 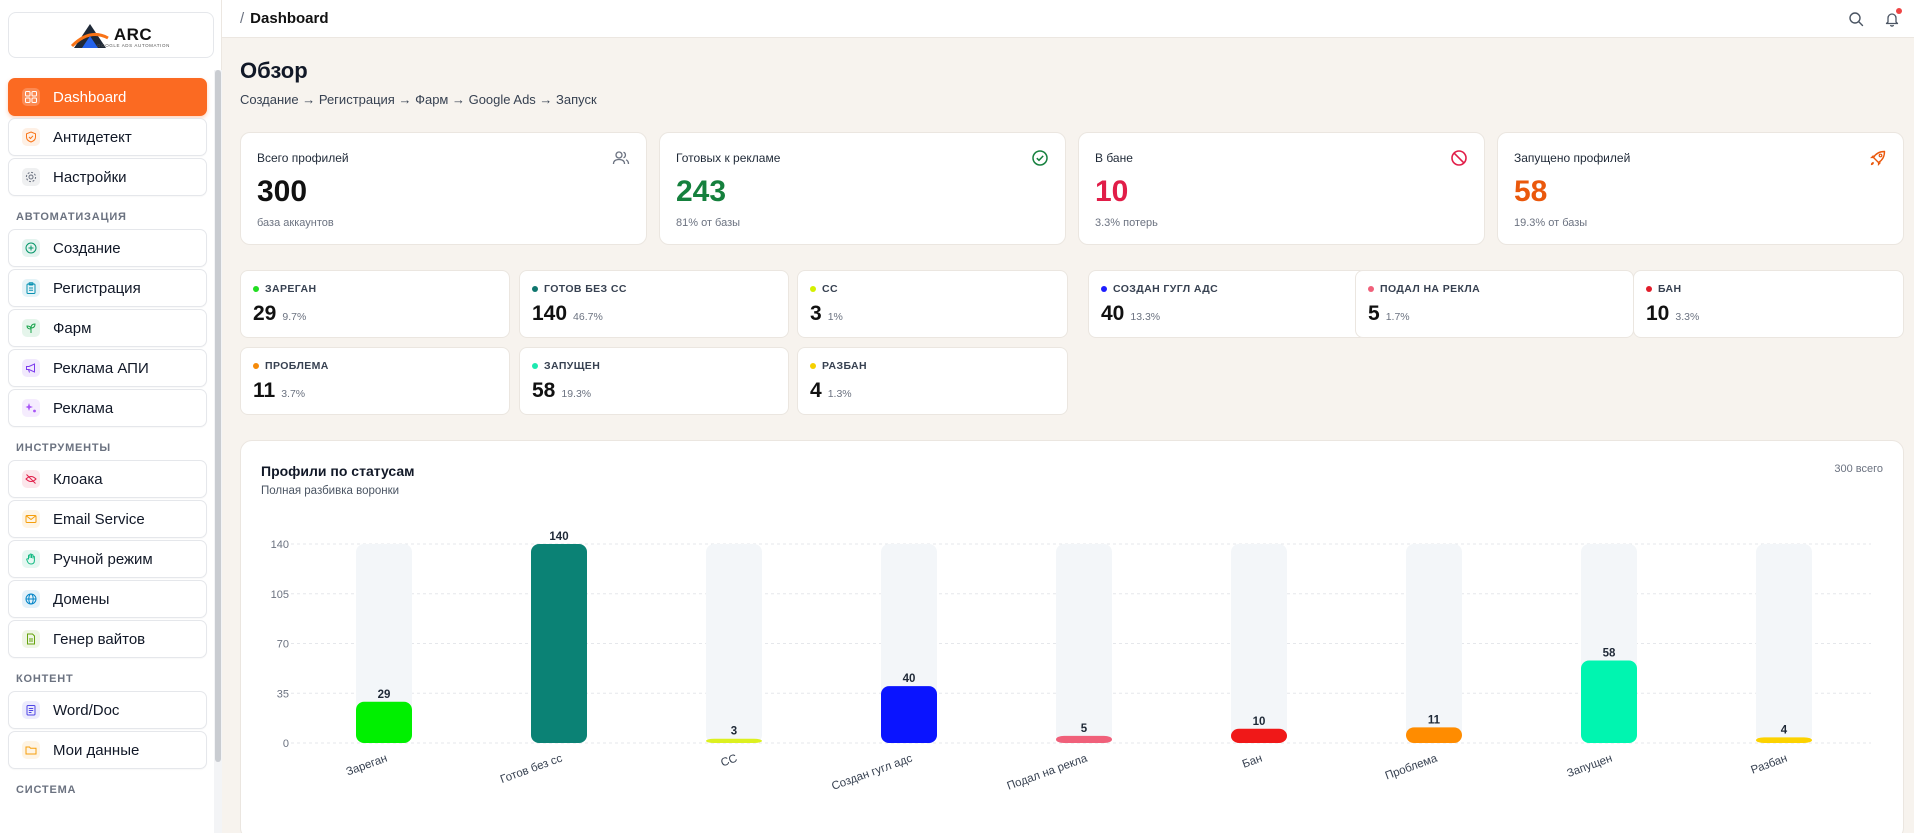 I want to click on kpi-card: Запущено профилей 58 19.3% от базы, so click(x=1700, y=188).